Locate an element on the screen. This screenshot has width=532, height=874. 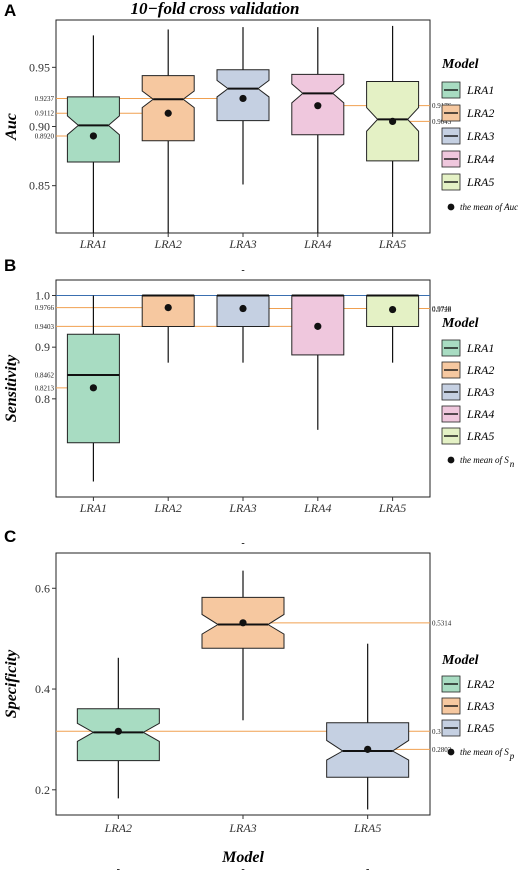
panel-label-a: A is located at coordinates (10, 10).